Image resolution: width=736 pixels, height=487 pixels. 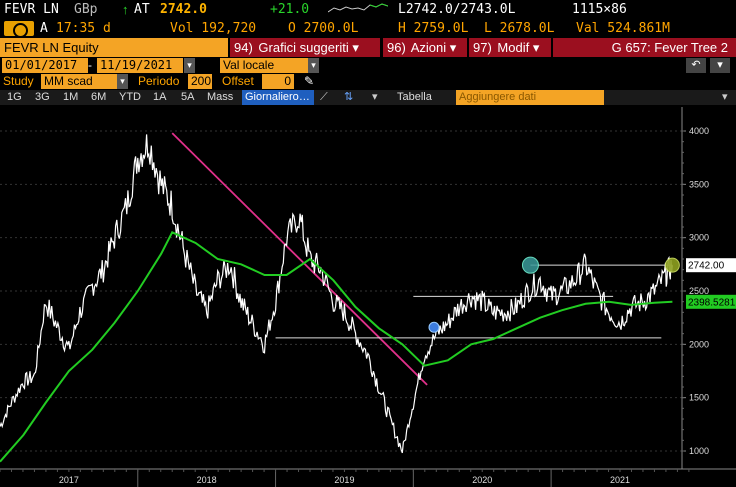 I want to click on undo-icon: ↶, so click(x=696, y=65).